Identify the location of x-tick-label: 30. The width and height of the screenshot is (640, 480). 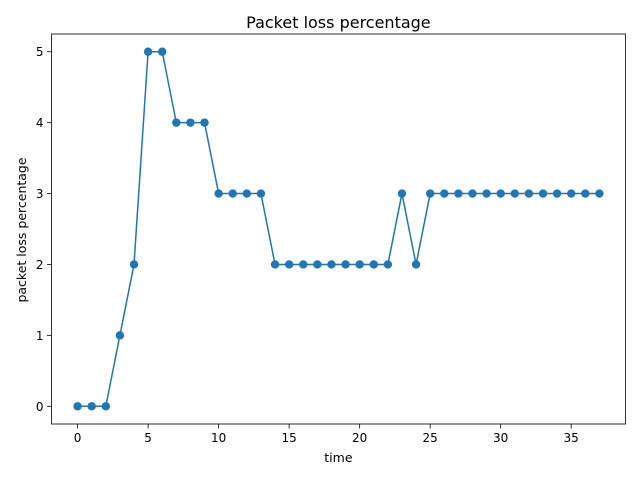
(500, 438).